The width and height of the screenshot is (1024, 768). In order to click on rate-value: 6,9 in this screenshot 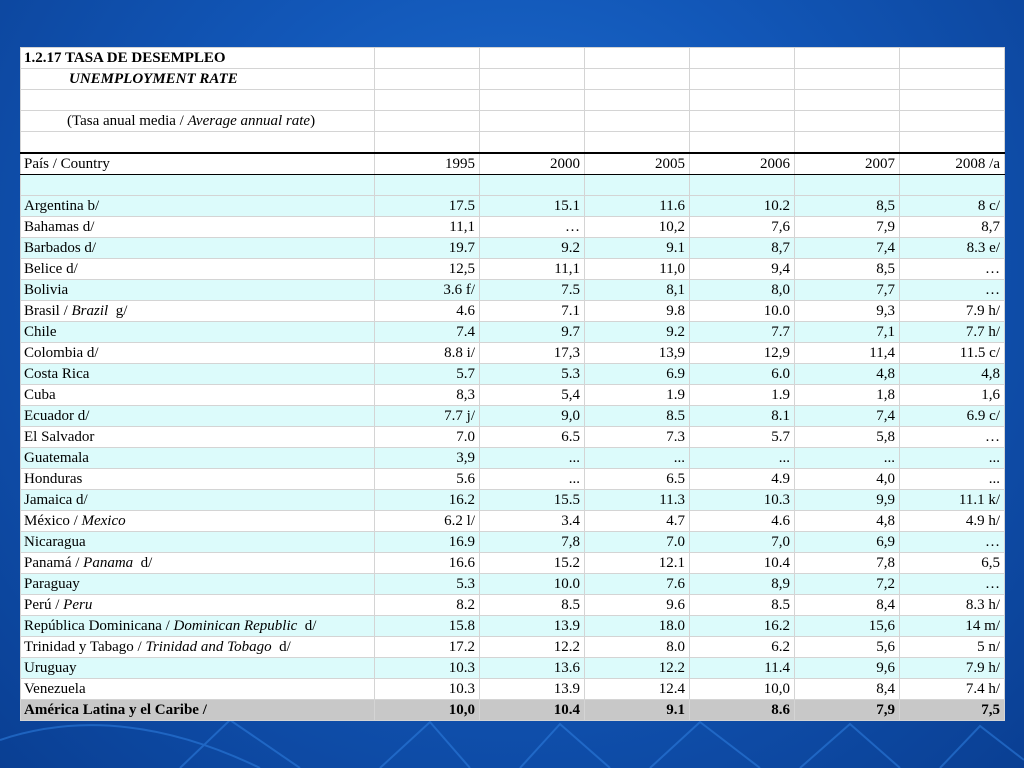, I will do `click(847, 542)`.